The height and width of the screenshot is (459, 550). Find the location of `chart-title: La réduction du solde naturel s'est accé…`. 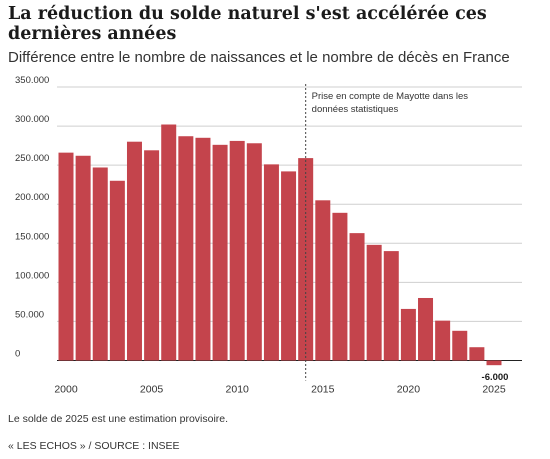

chart-title: La réduction du solde naturel s'est accé… is located at coordinates (247, 24).